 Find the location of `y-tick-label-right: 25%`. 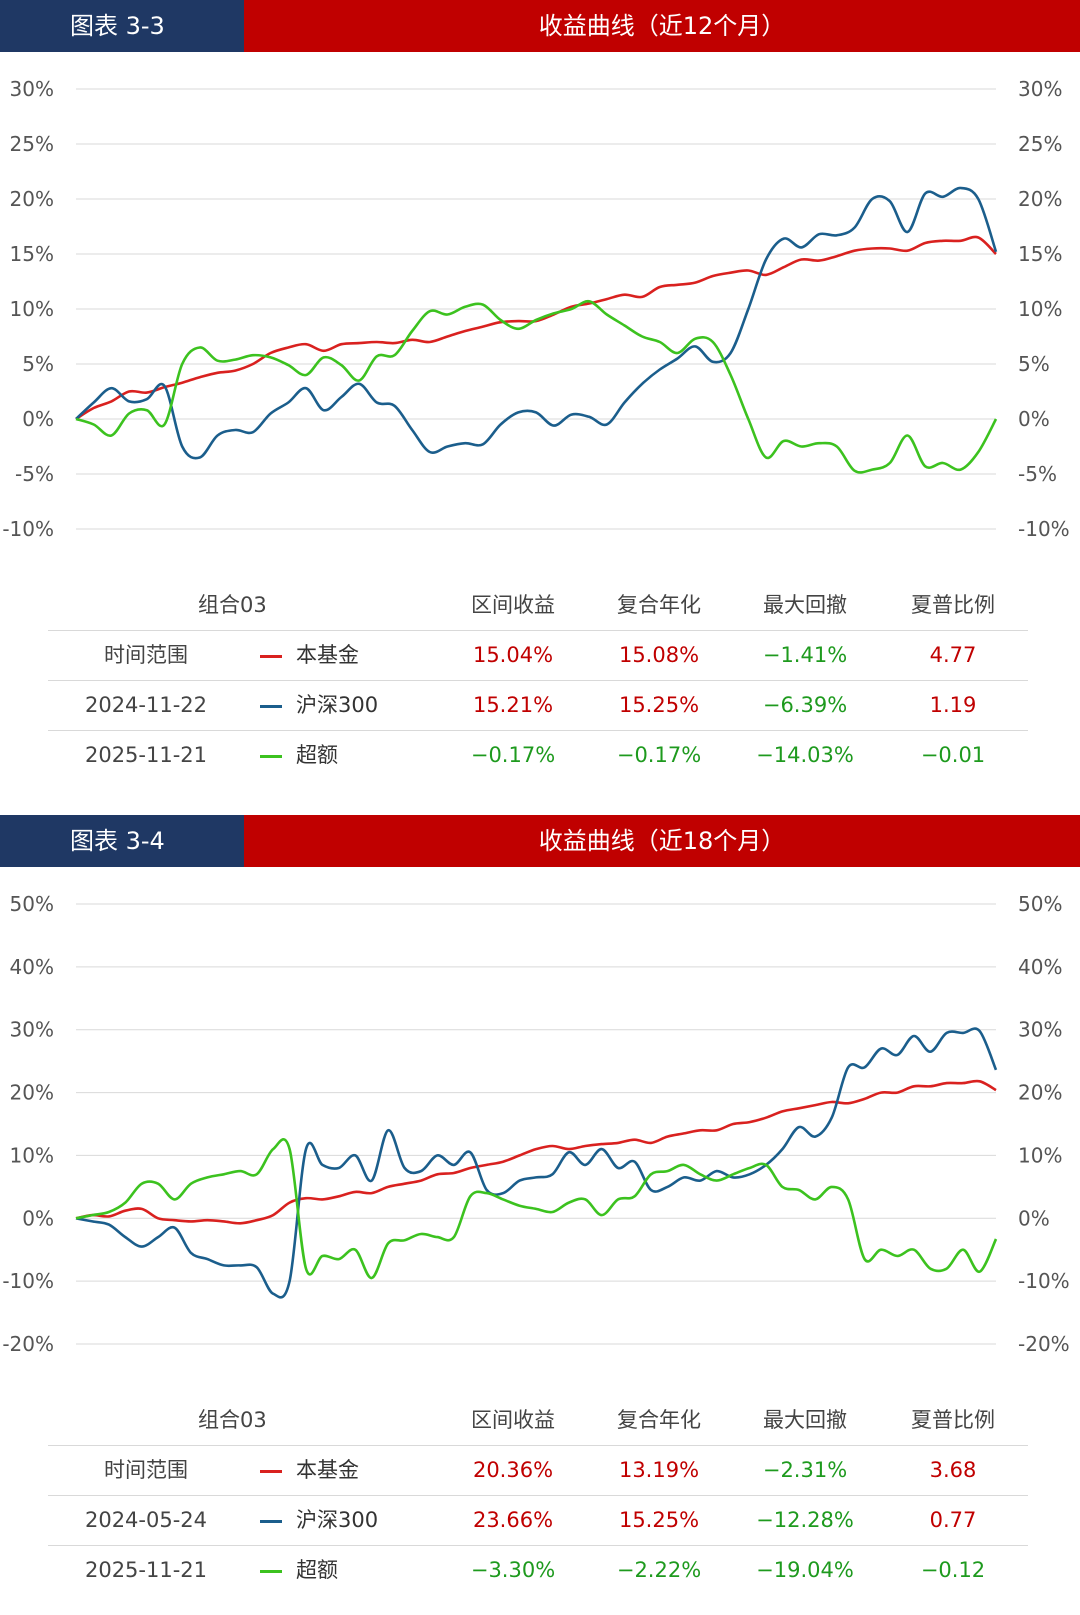

y-tick-label-right: 25% is located at coordinates (1040, 144).